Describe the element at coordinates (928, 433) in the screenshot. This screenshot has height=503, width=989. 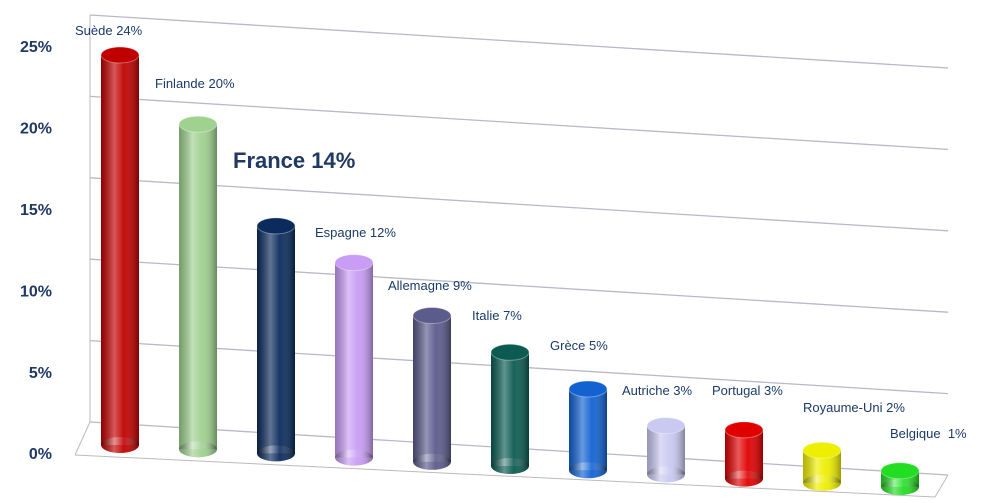
I see `data-label: Belgique 1%` at that location.